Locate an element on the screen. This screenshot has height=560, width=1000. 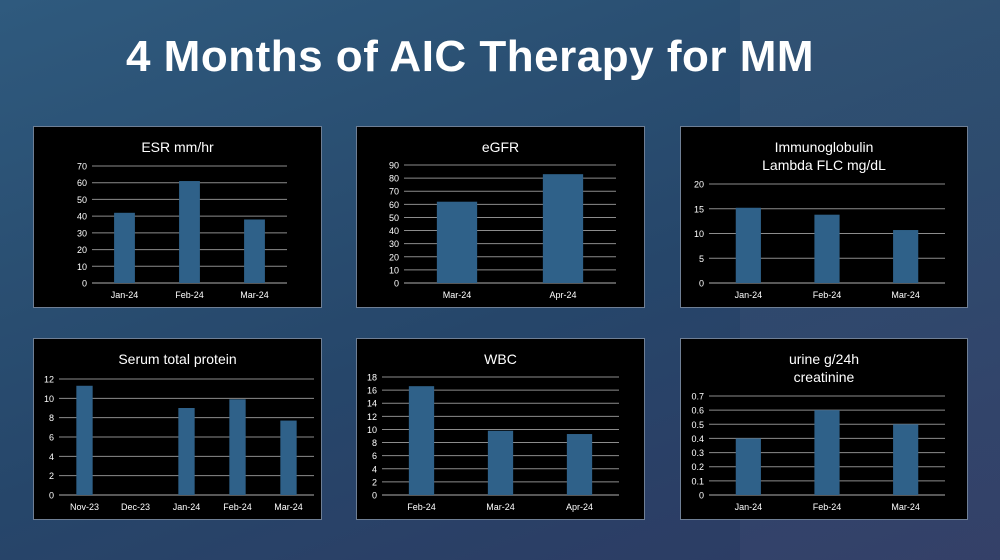
chart-title: Serum total protein is located at coordinates (177, 359).